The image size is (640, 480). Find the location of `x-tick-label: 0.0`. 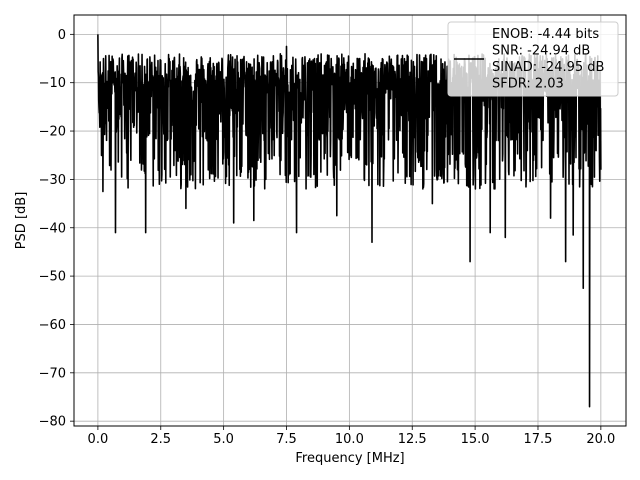

x-tick-label: 0.0 is located at coordinates (98, 439).